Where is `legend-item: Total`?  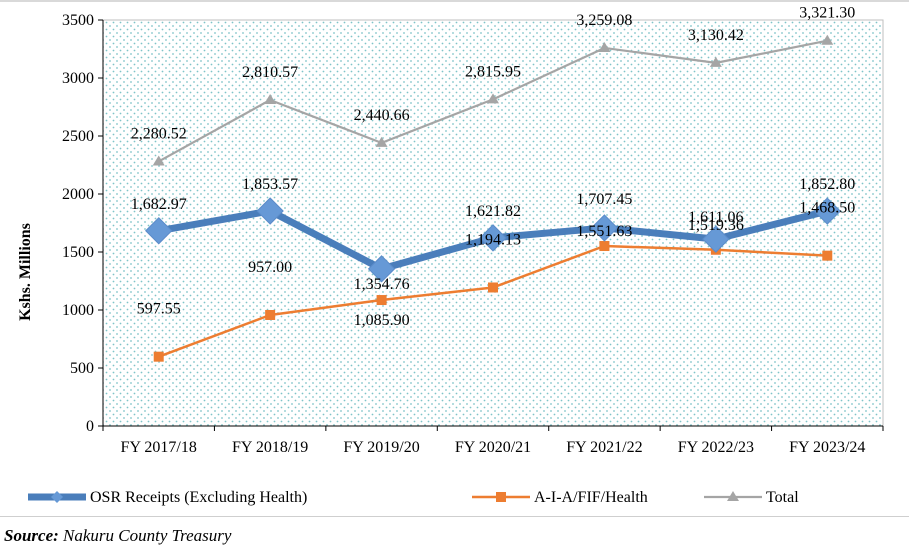 legend-item: Total is located at coordinates (751, 497).